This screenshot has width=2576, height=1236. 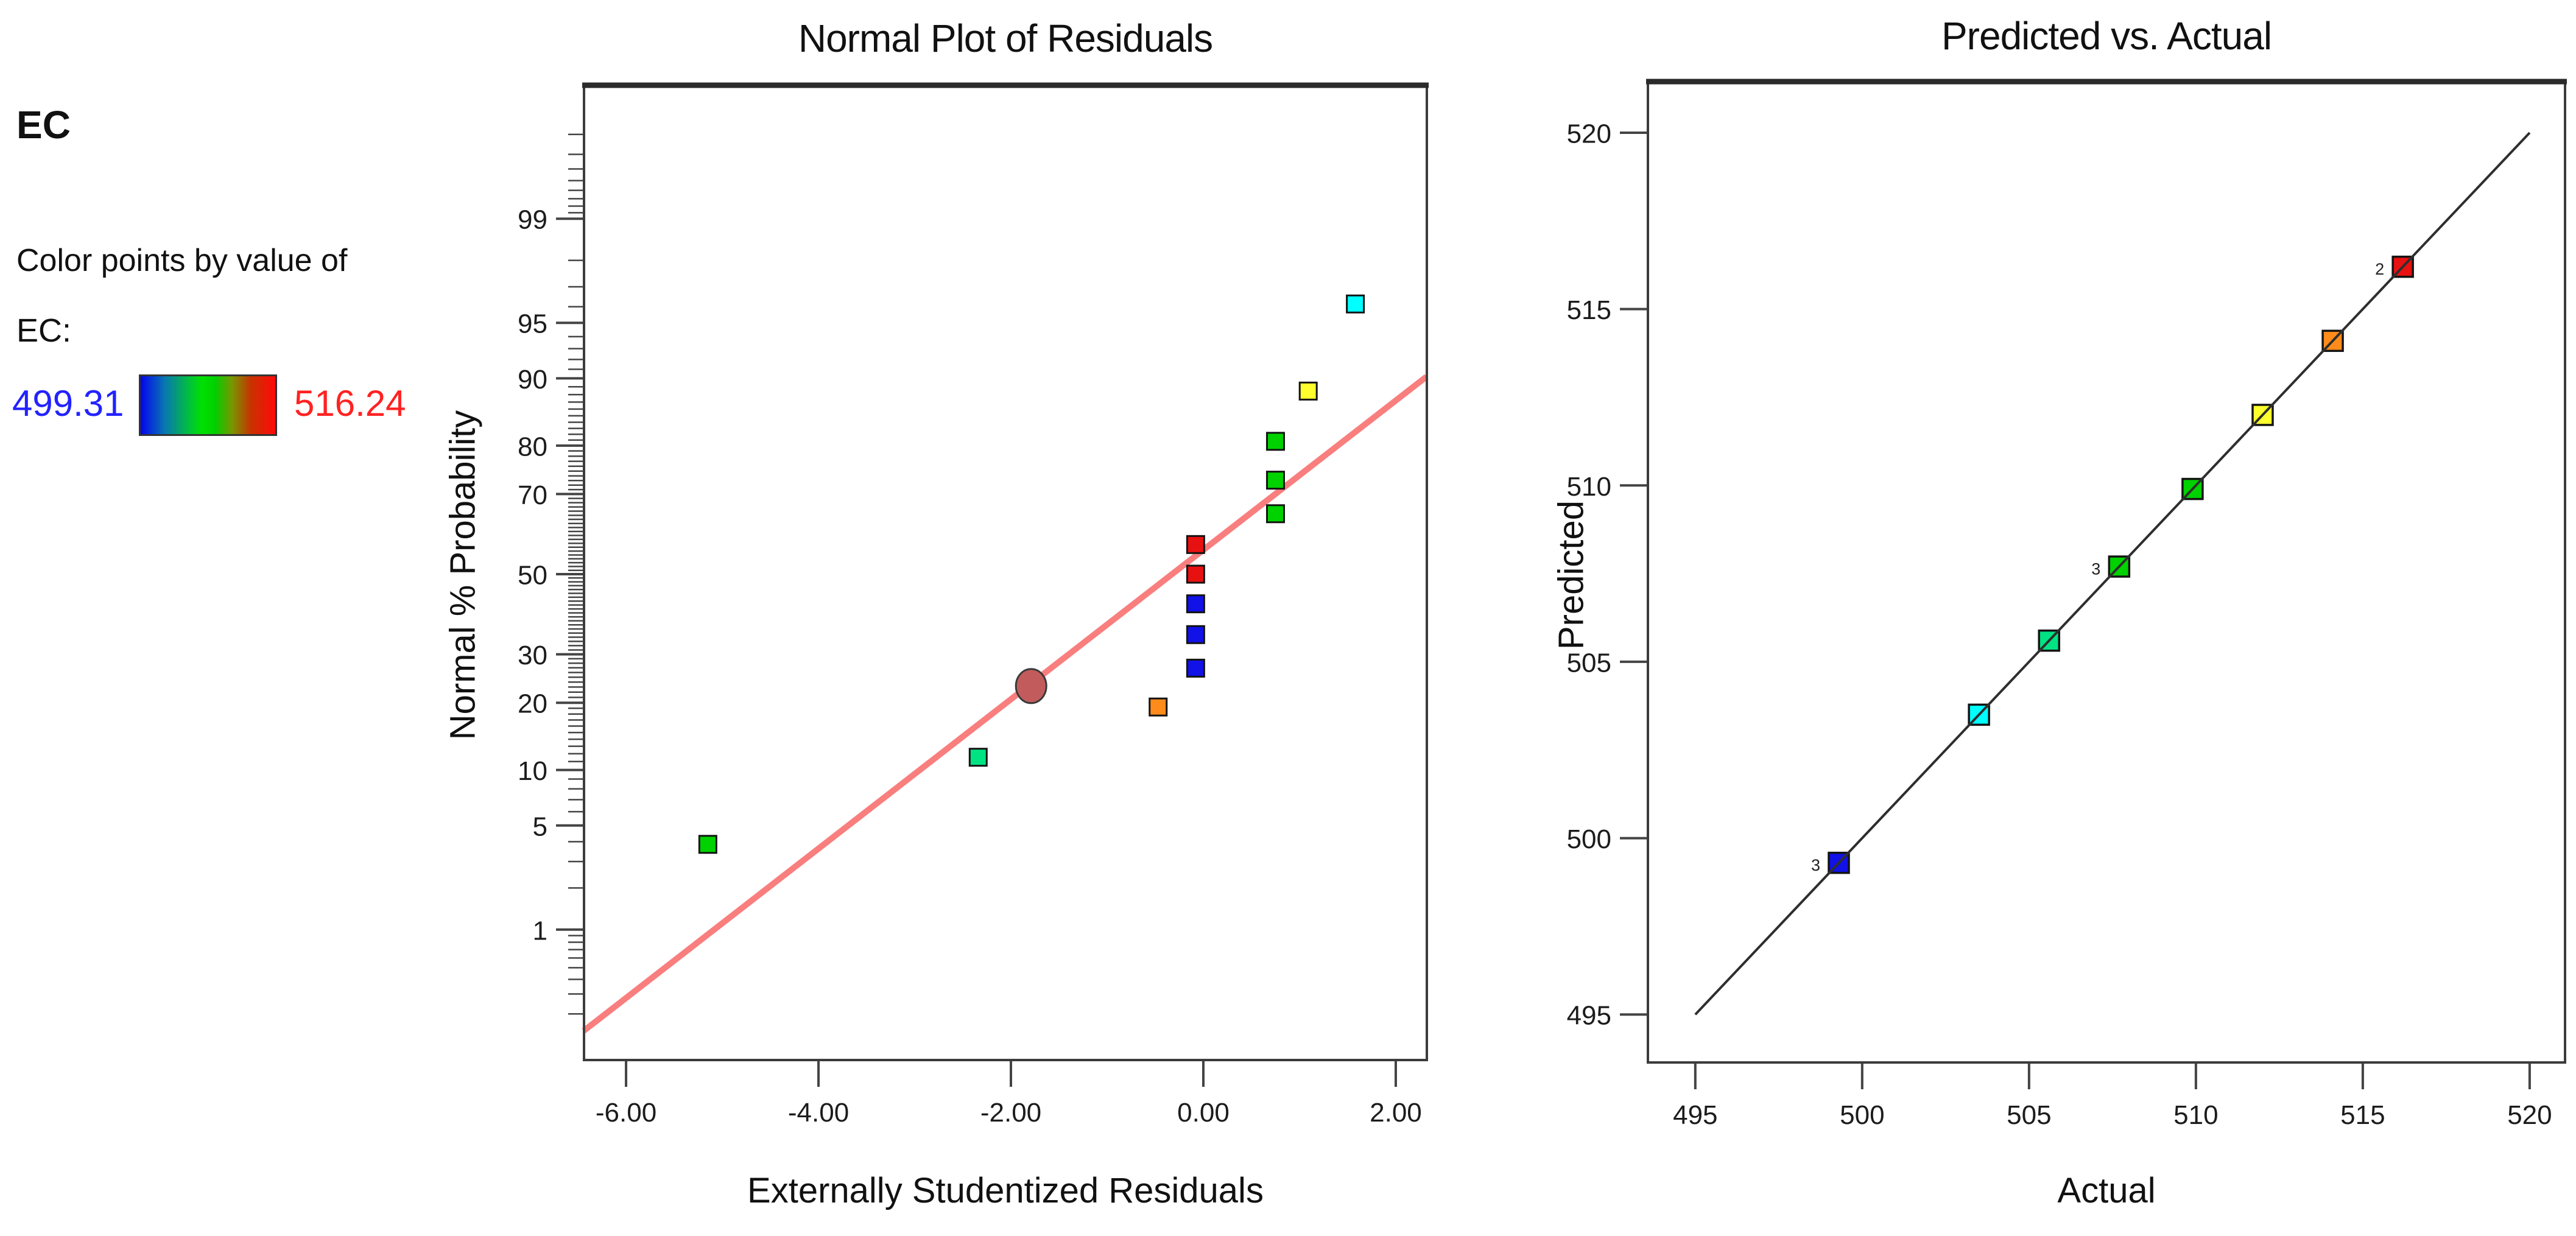 I want to click on left-chart-y-tick-label: 1, so click(x=540, y=931).